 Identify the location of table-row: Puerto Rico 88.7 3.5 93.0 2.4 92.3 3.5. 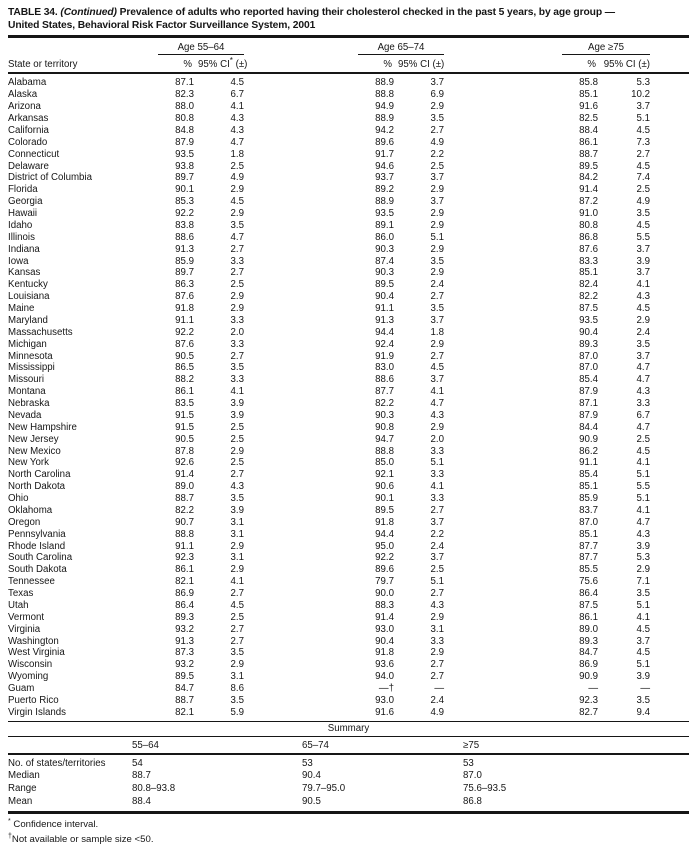
(348, 701).